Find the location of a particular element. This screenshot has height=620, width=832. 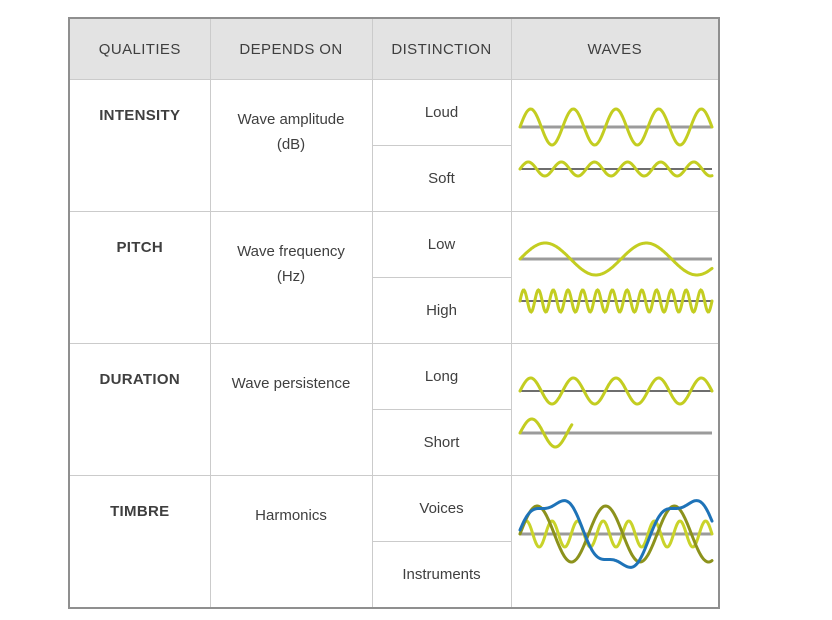

waveform-pitch is located at coordinates (615, 275).